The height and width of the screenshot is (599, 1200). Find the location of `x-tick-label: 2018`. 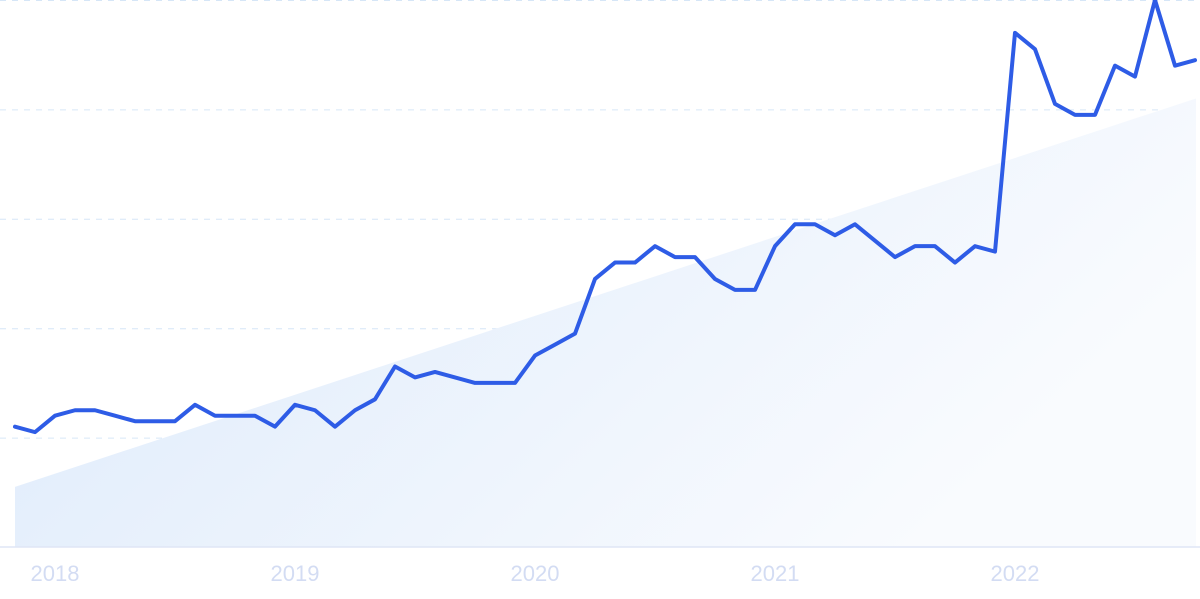

x-tick-label: 2018 is located at coordinates (55, 573).